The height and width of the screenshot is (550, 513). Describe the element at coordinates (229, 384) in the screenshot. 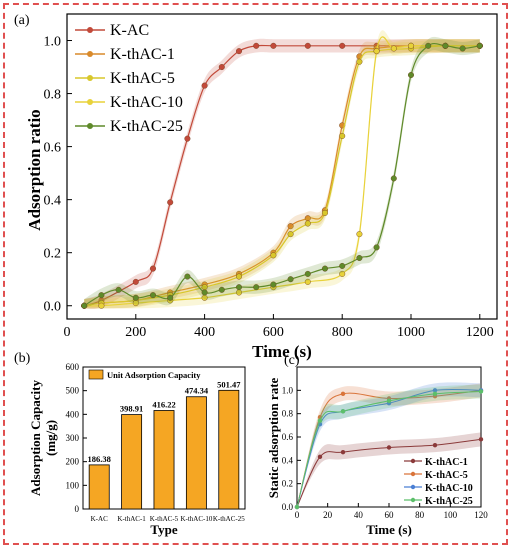

I see `panel-b-data-label: 501.47` at that location.